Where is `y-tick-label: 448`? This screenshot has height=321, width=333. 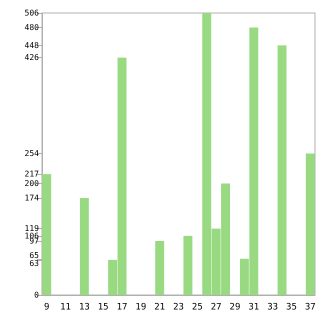
y-tick-label: 448 is located at coordinates (32, 45).